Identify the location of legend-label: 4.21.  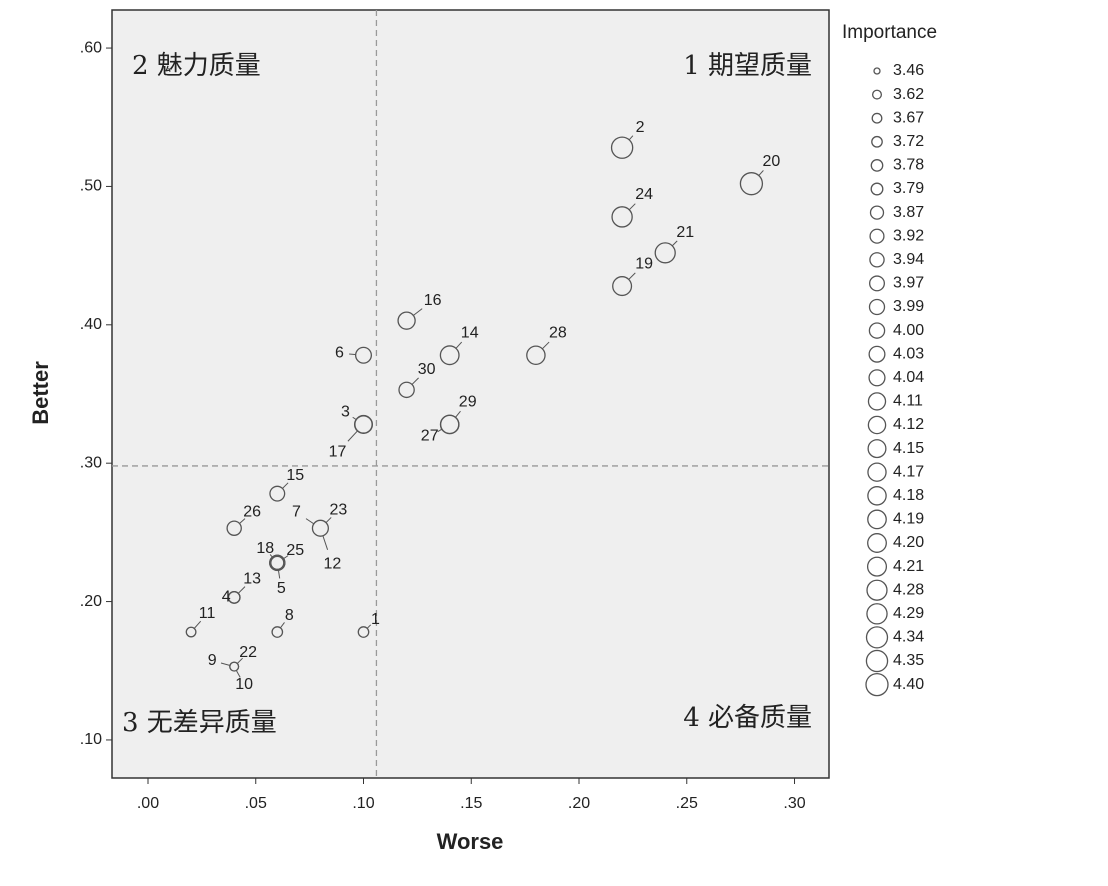
(908, 566).